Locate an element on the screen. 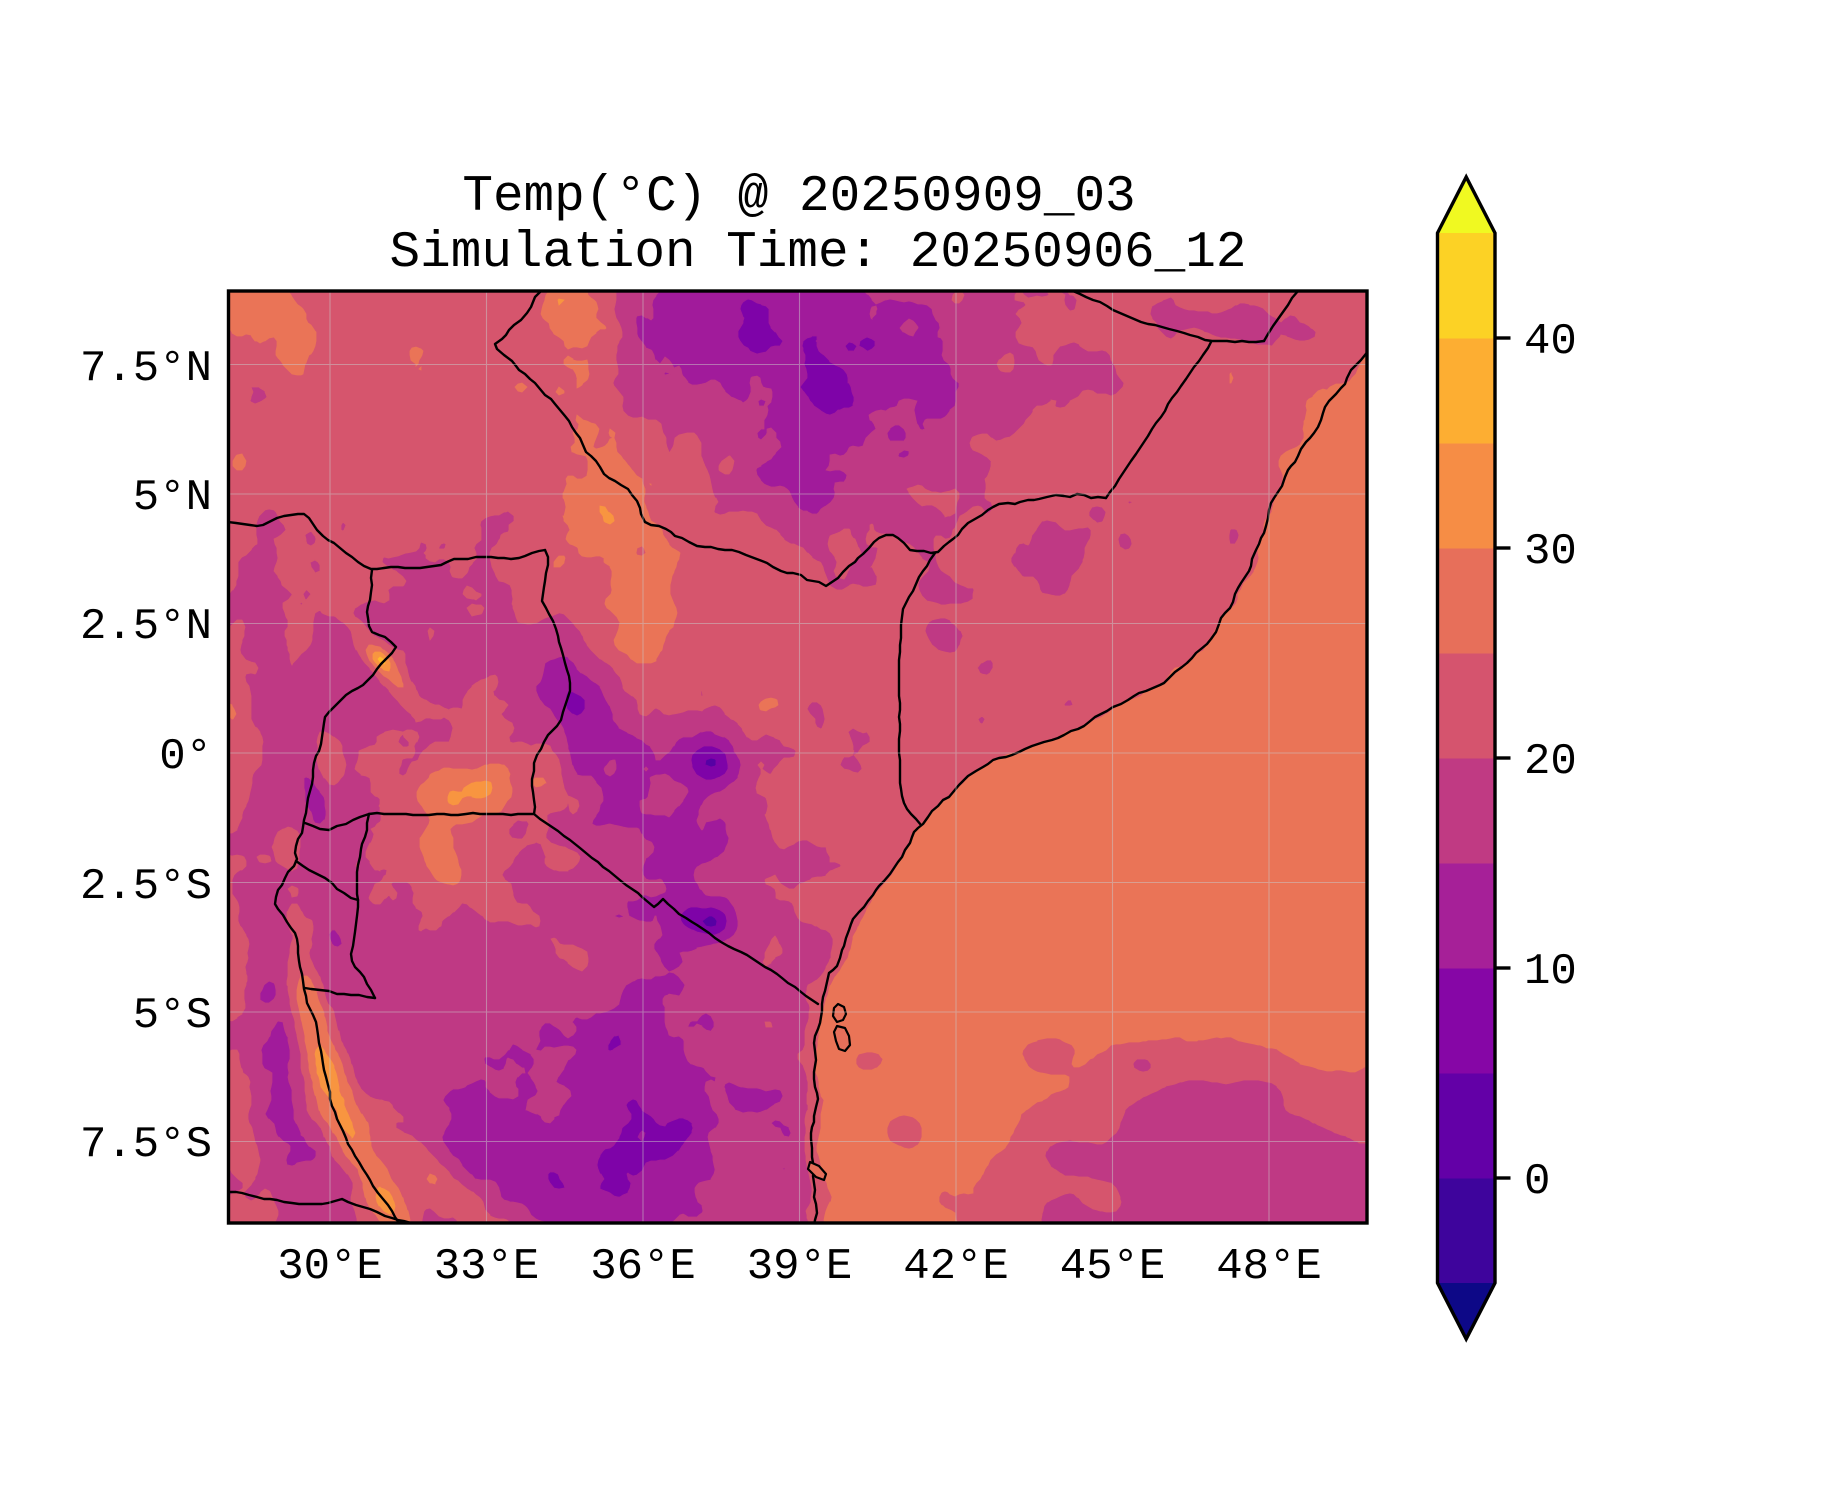  svg-text: 10 is located at coordinates (1550, 972).